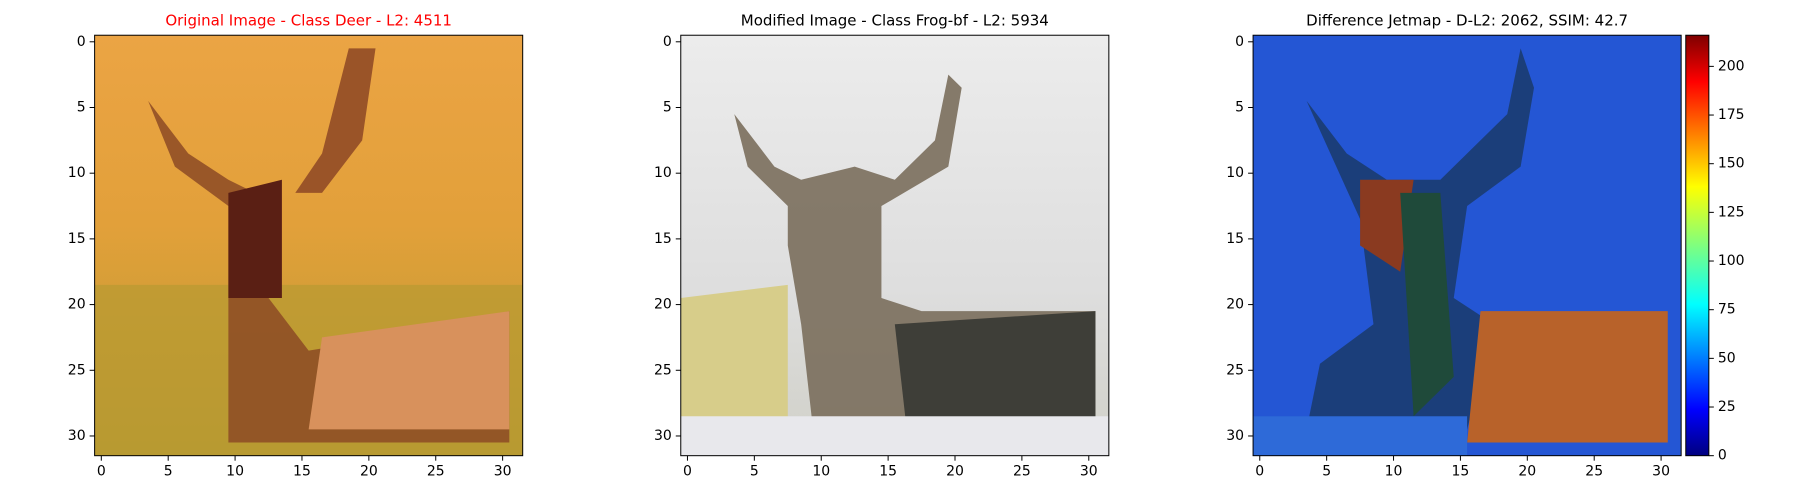 Image resolution: width=1800 pixels, height=504 pixels. What do you see at coordinates (1731, 261) in the screenshot?
I see `colorbar-tick-label: 100` at bounding box center [1731, 261].